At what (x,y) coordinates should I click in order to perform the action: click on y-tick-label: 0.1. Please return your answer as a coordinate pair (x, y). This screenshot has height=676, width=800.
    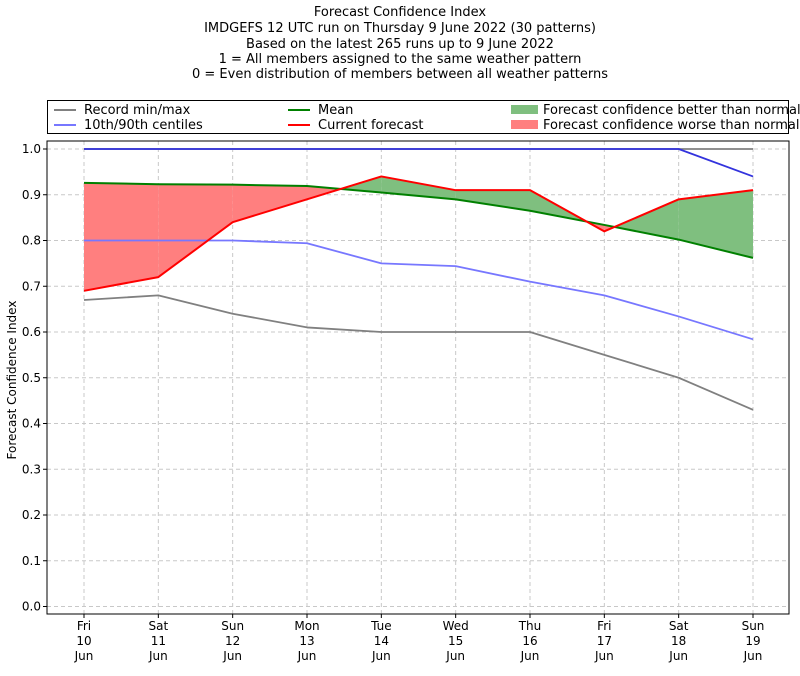
    Looking at the image, I should click on (31, 561).